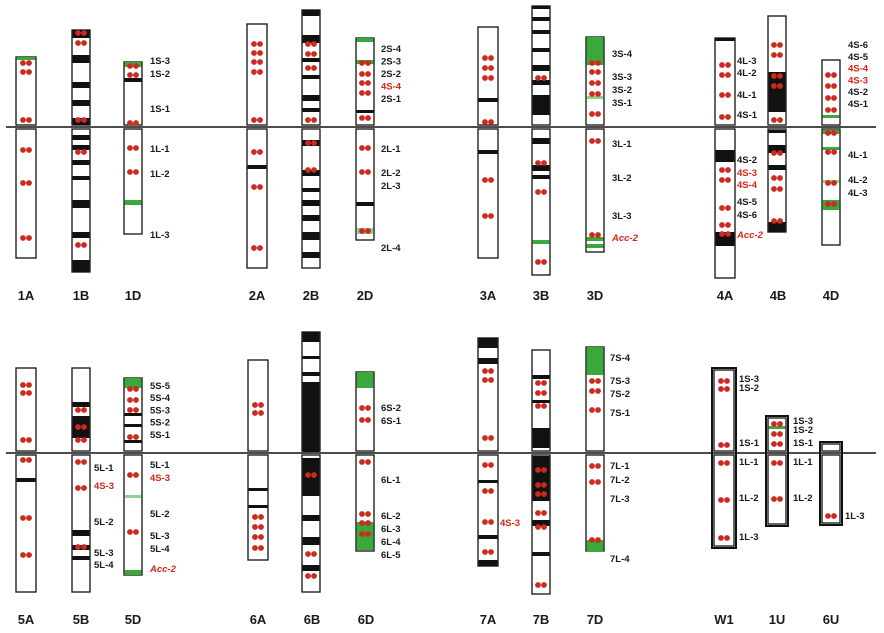 This screenshot has width=884, height=633. Describe the element at coordinates (133, 295) in the screenshot. I see `chromosome-name: 1D` at that location.